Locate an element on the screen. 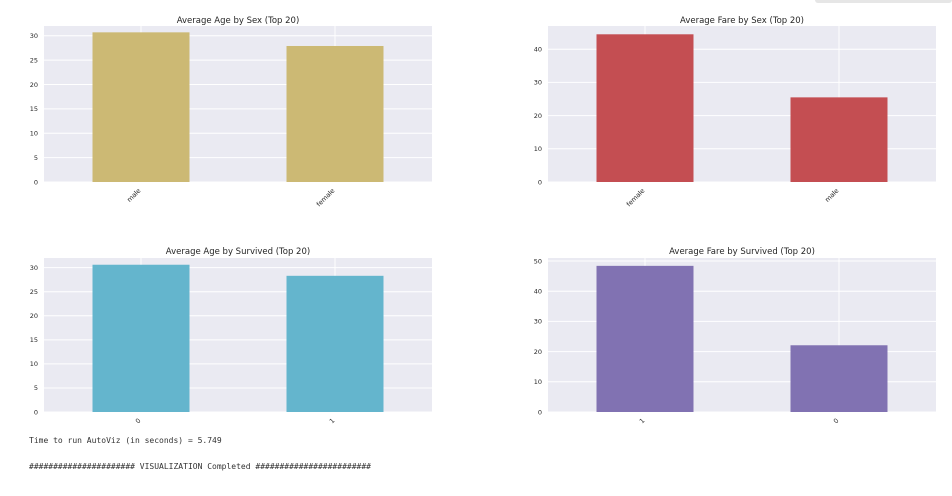  runtime-output: Time to run AutoViz (in seconds) = 5.749 is located at coordinates (125, 440).